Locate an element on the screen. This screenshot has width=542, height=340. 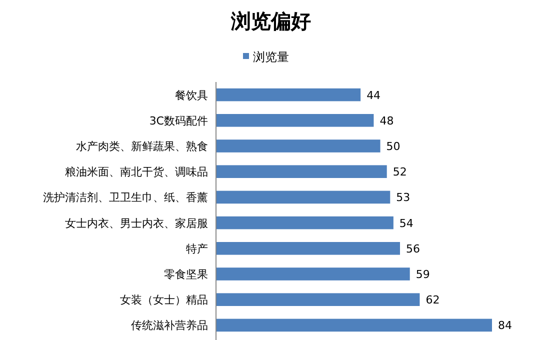
data-label: 53 is located at coordinates (403, 197).